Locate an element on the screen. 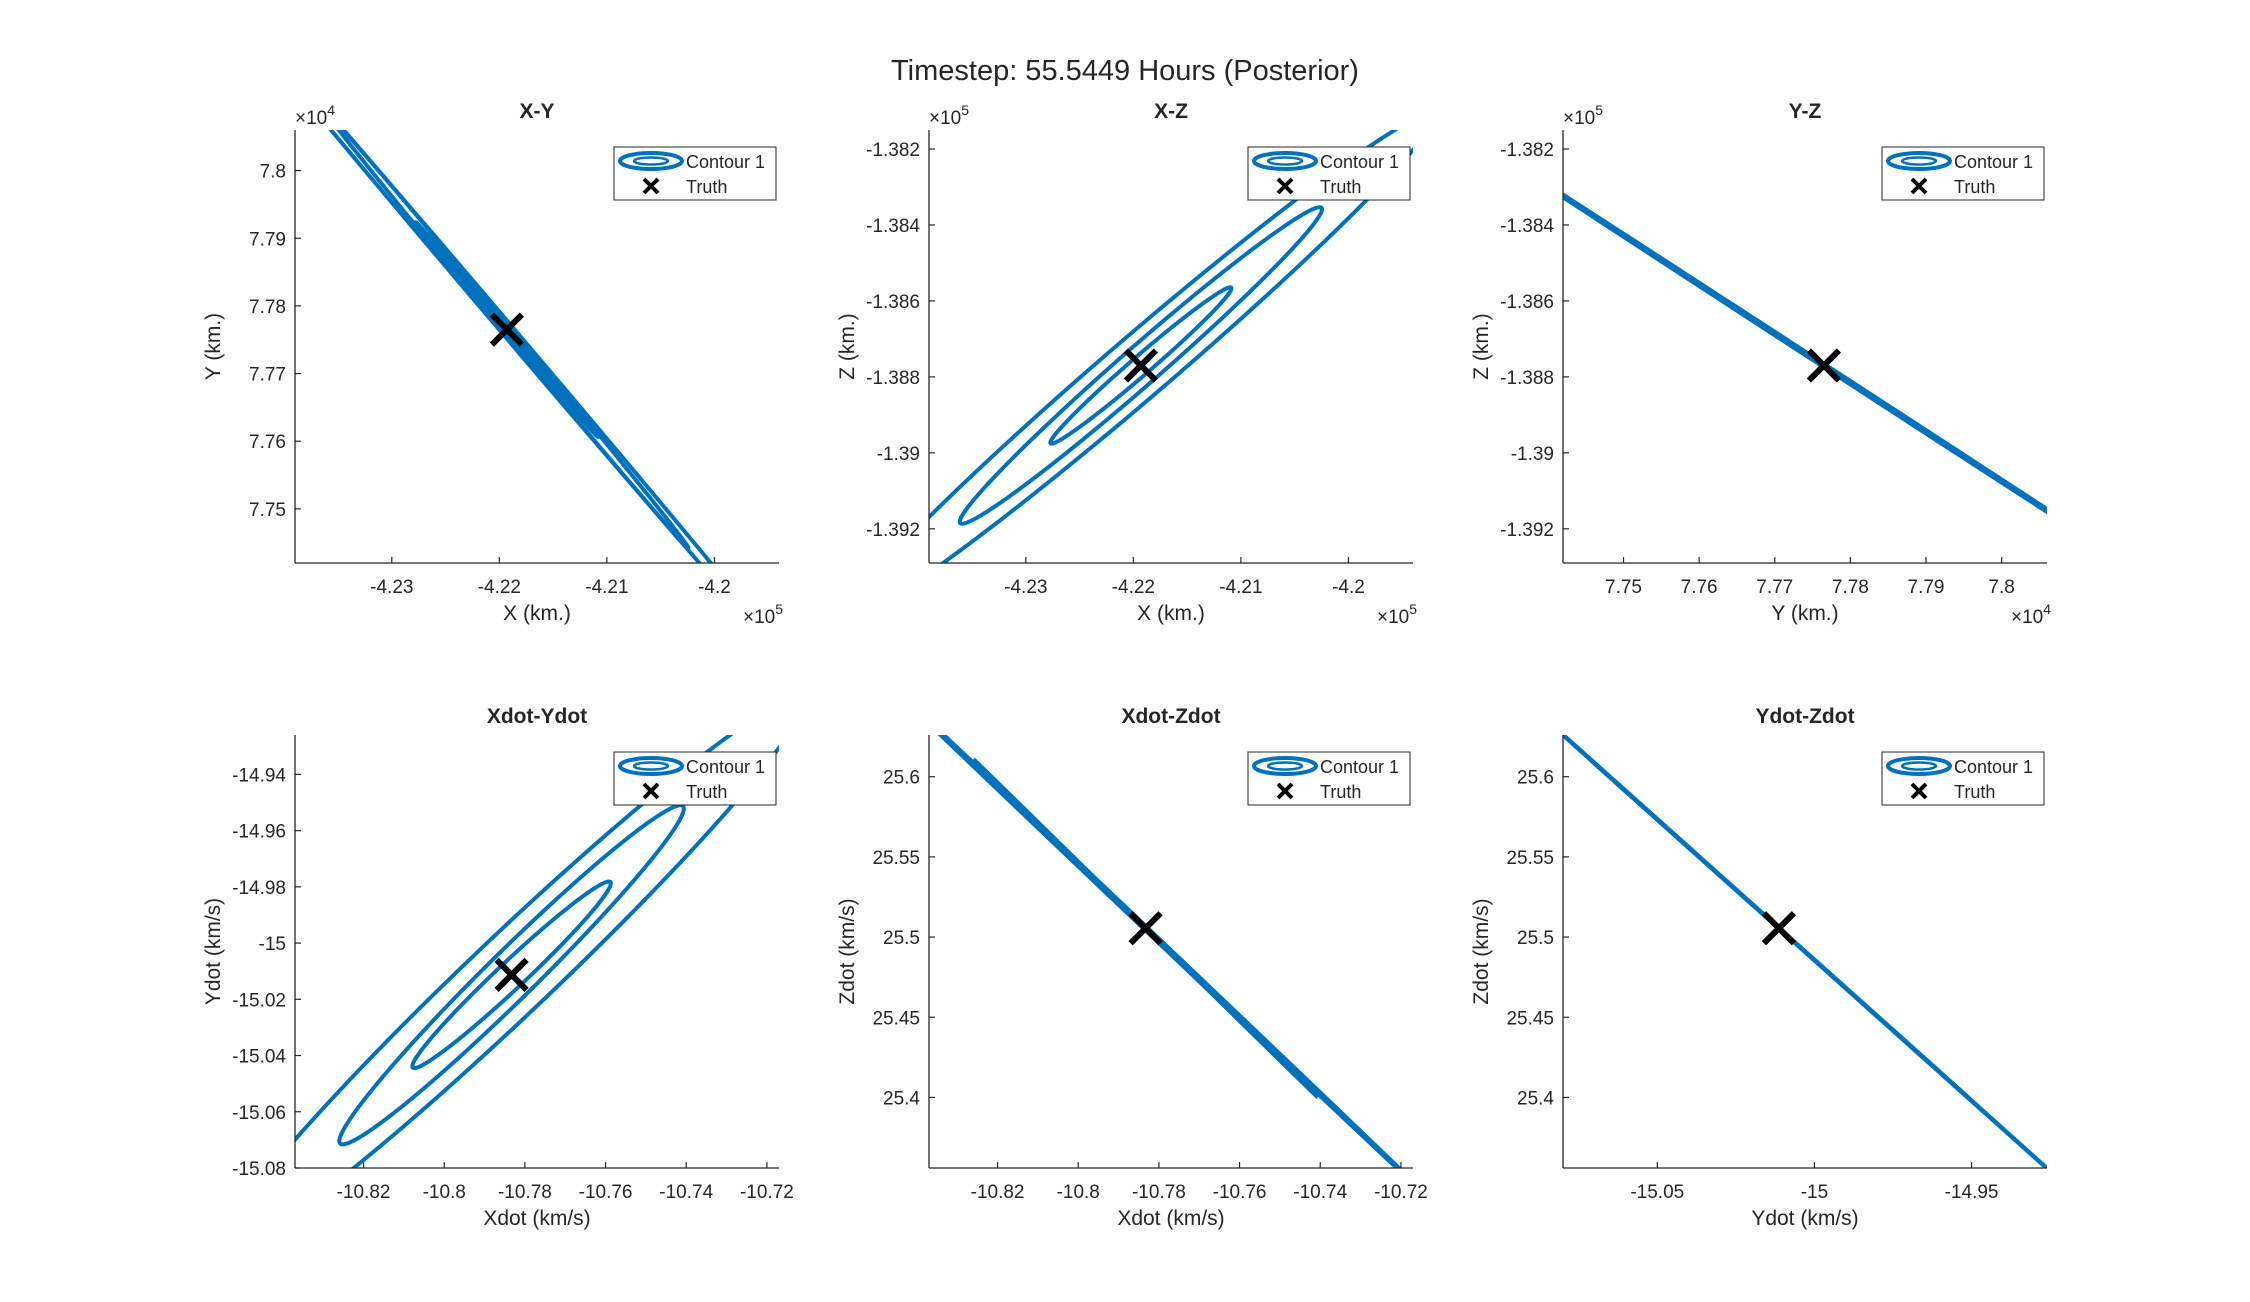 This screenshot has width=2250, height=1302. y-exponent-label: ×10⁵ is located at coordinates (1583, 115).